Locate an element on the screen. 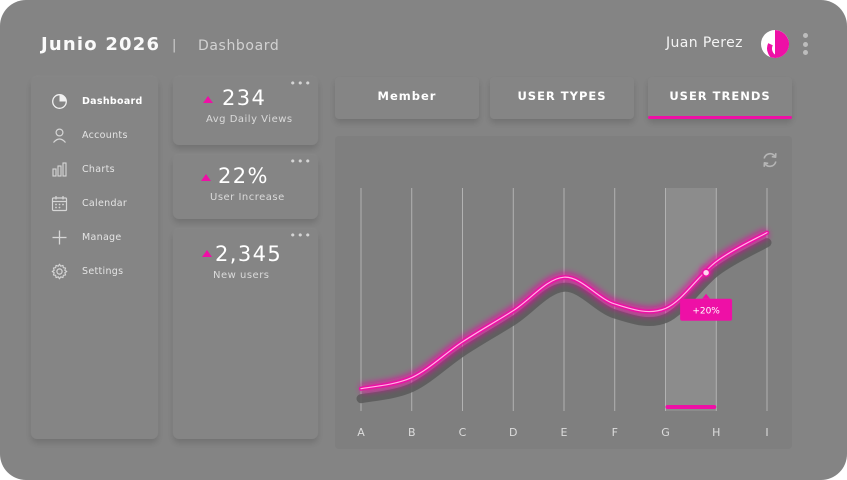  annotation-label: +20% is located at coordinates (706, 312).